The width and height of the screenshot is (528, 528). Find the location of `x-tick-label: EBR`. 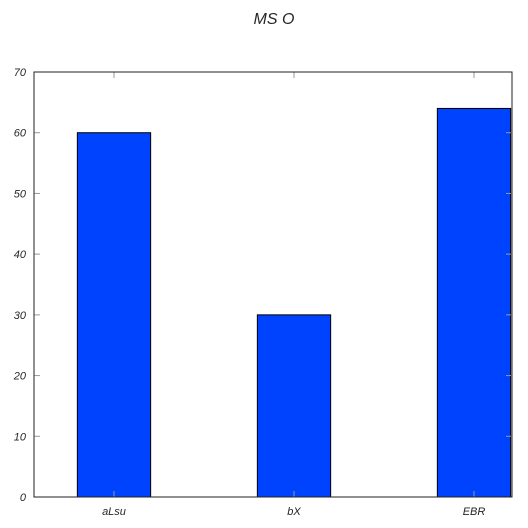

x-tick-label: EBR is located at coordinates (474, 512).